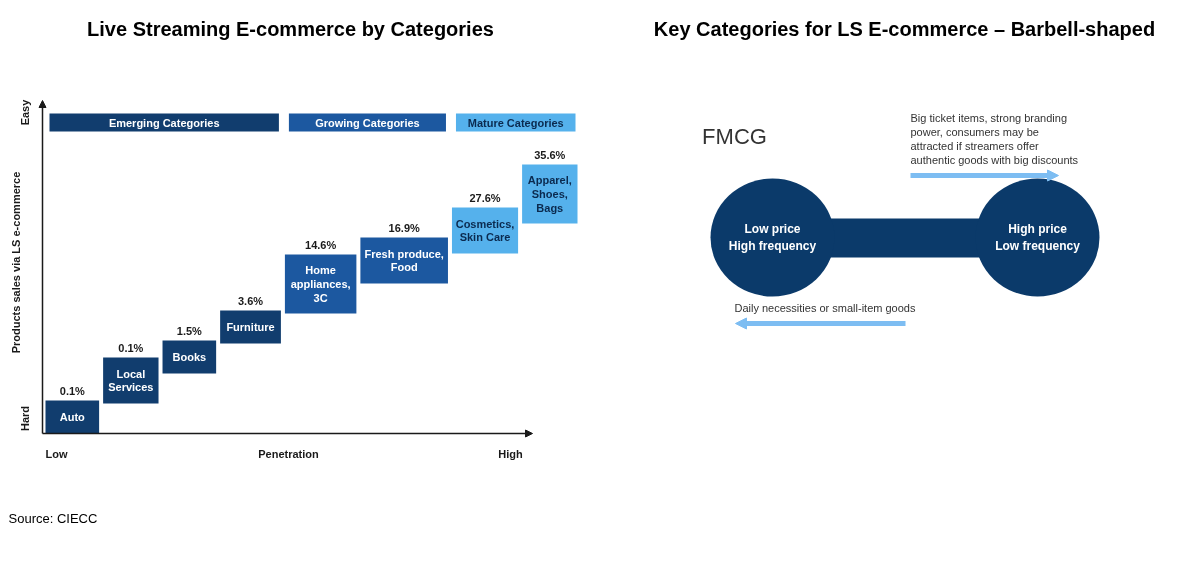 This screenshot has width=1200, height=573. I want to click on category-label: Home appliances, 3C, so click(320, 284).